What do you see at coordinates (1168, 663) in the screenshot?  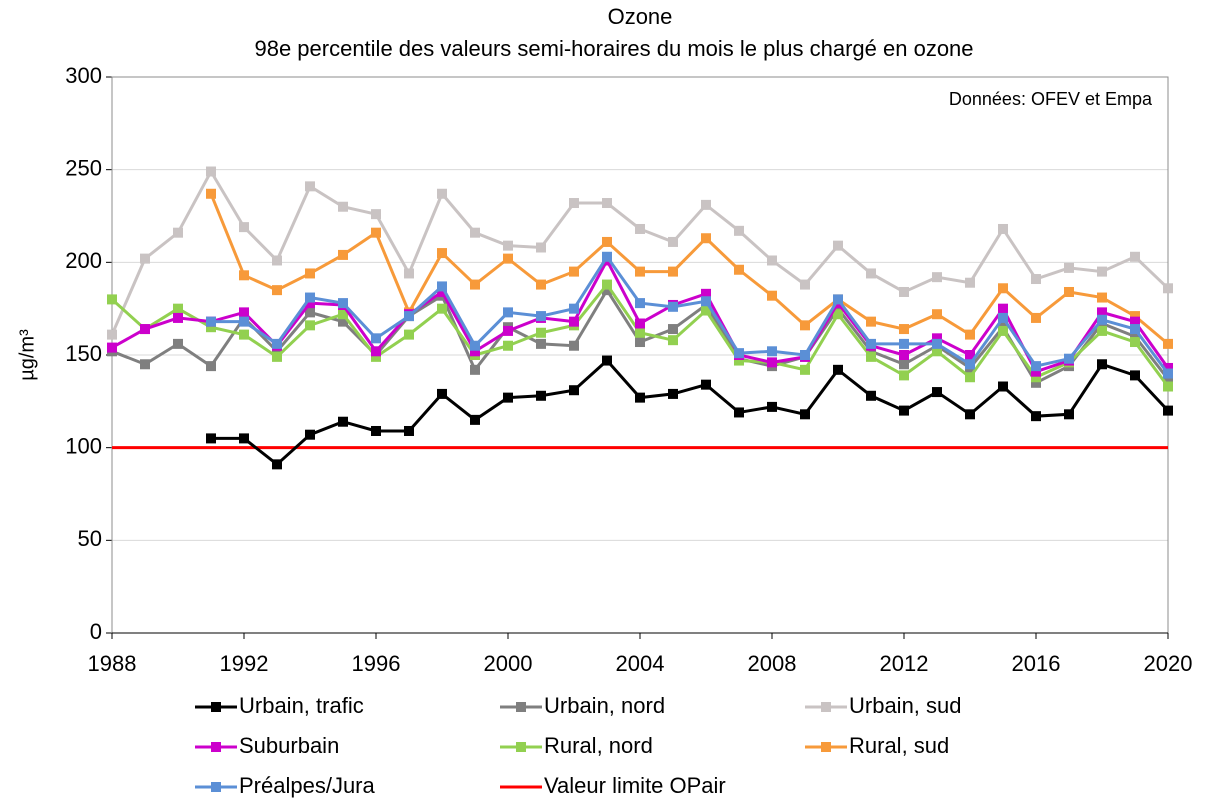 I see `x-tick-label: 2020` at bounding box center [1168, 663].